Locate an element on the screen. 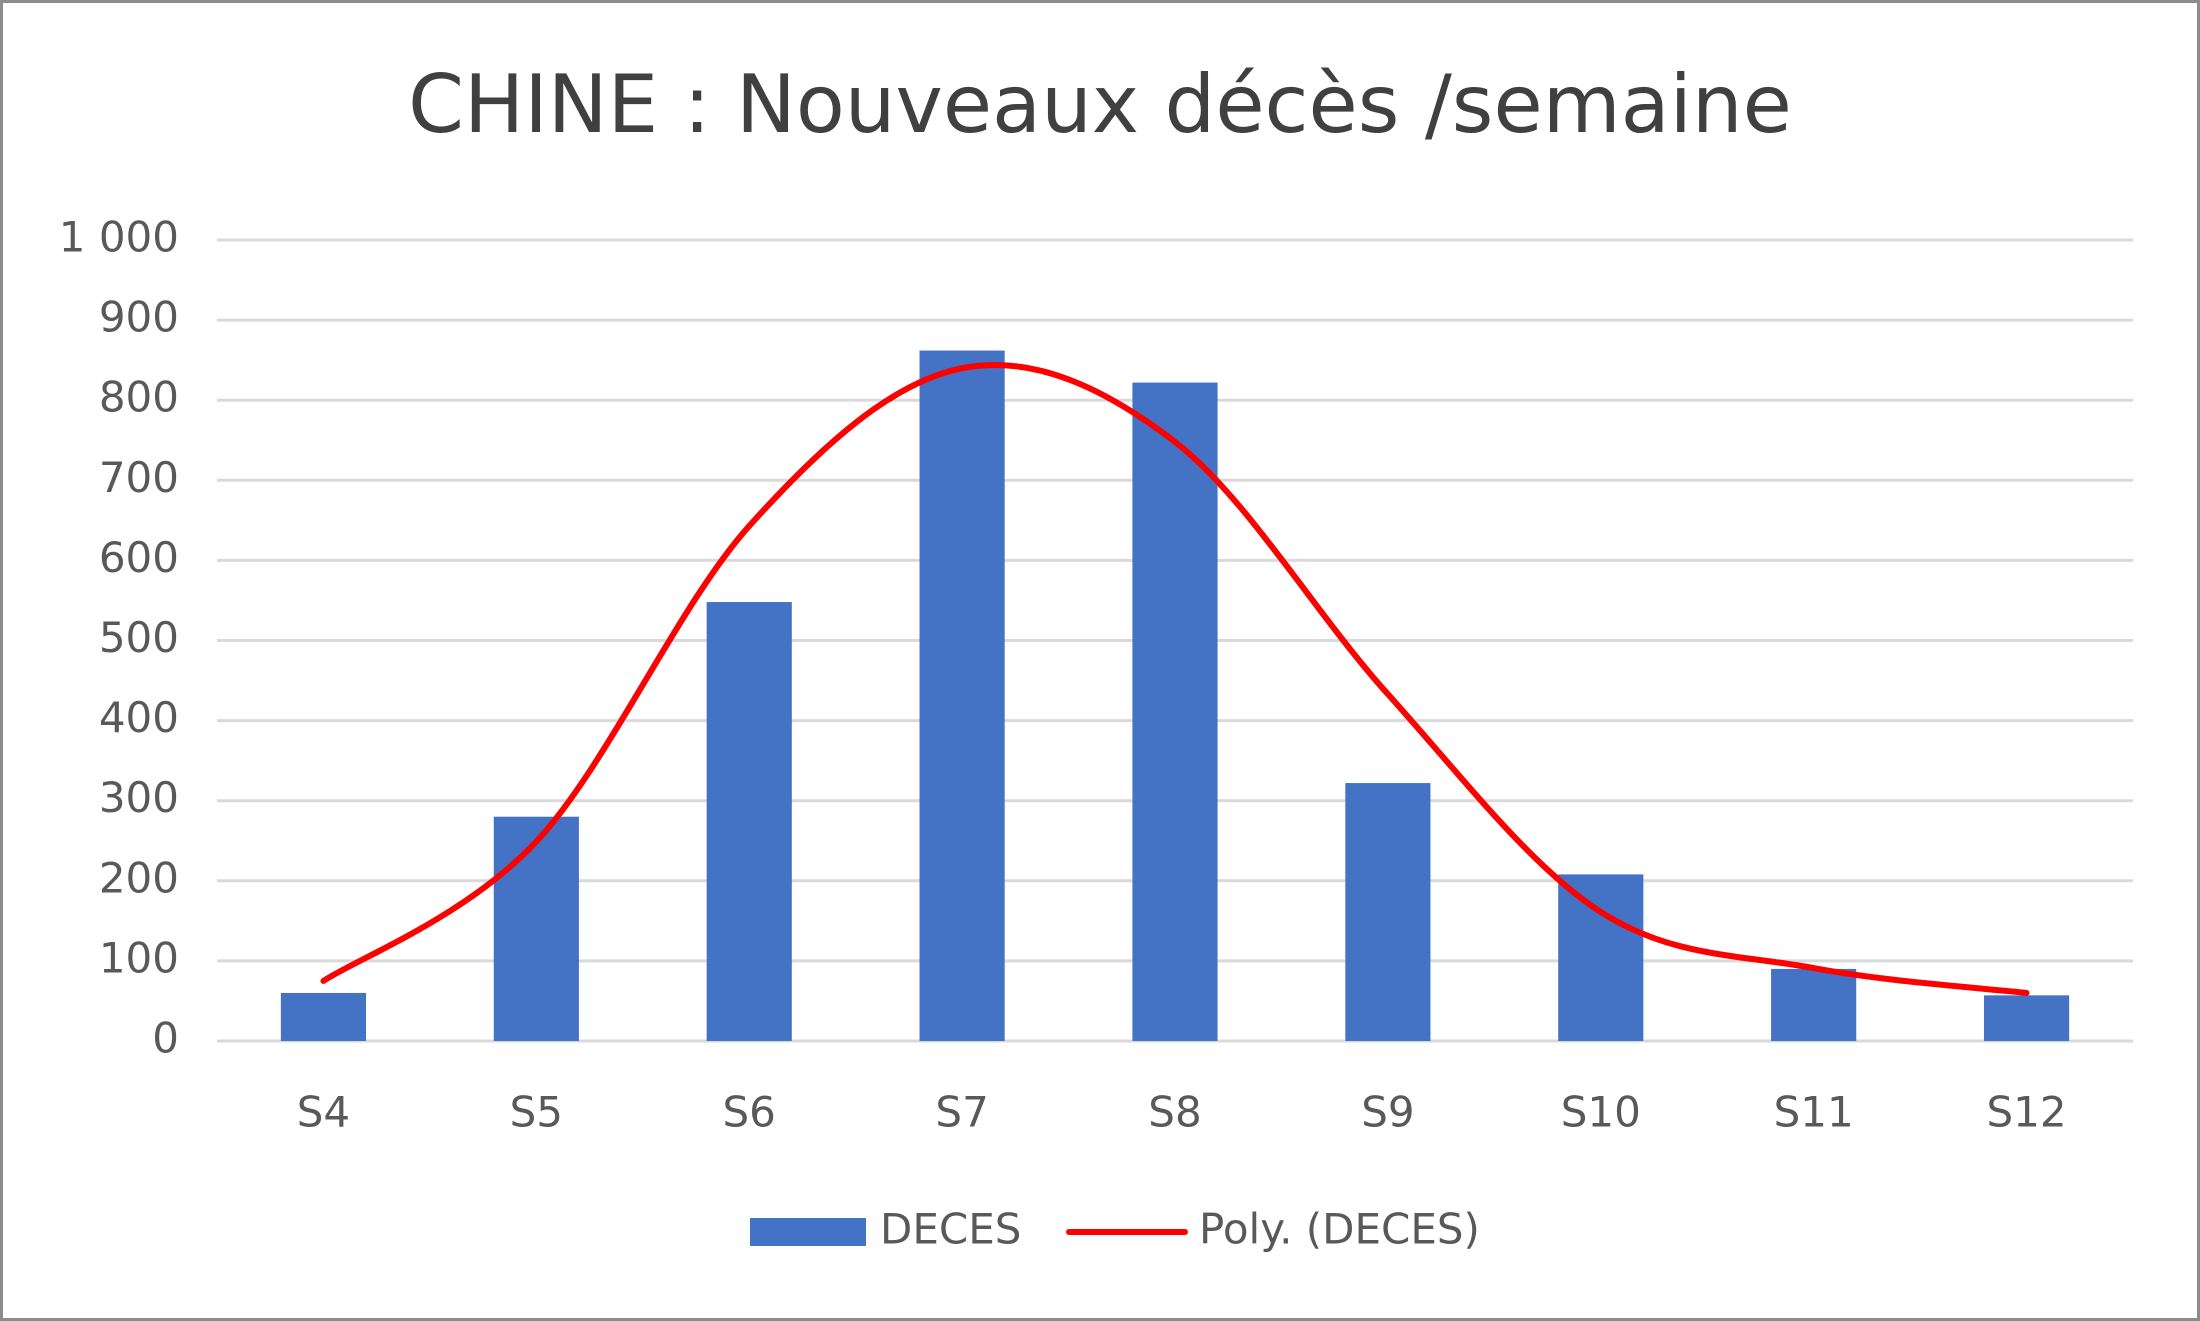 The height and width of the screenshot is (1321, 2200). y-tick-label: 700 is located at coordinates (139, 477).